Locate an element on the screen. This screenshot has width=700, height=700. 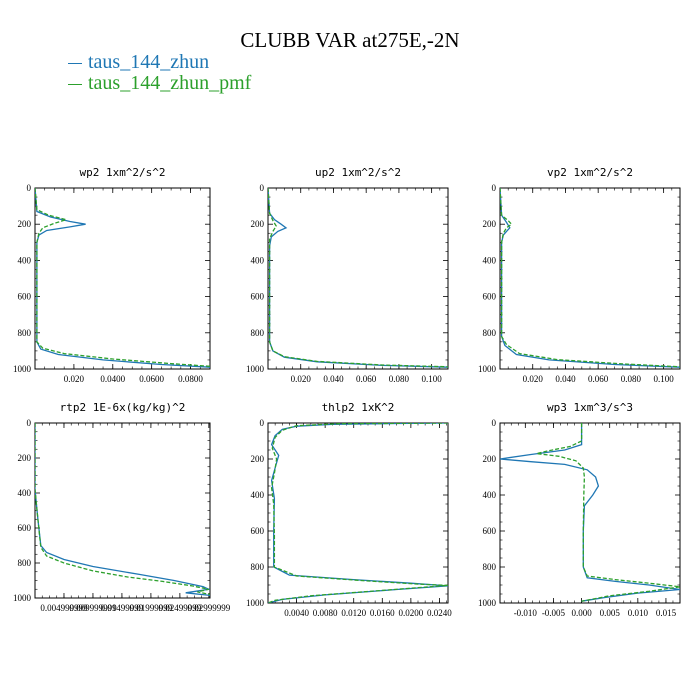
figure-title: CLUBB VAR at275E,-2N is located at coordinates (350, 40).